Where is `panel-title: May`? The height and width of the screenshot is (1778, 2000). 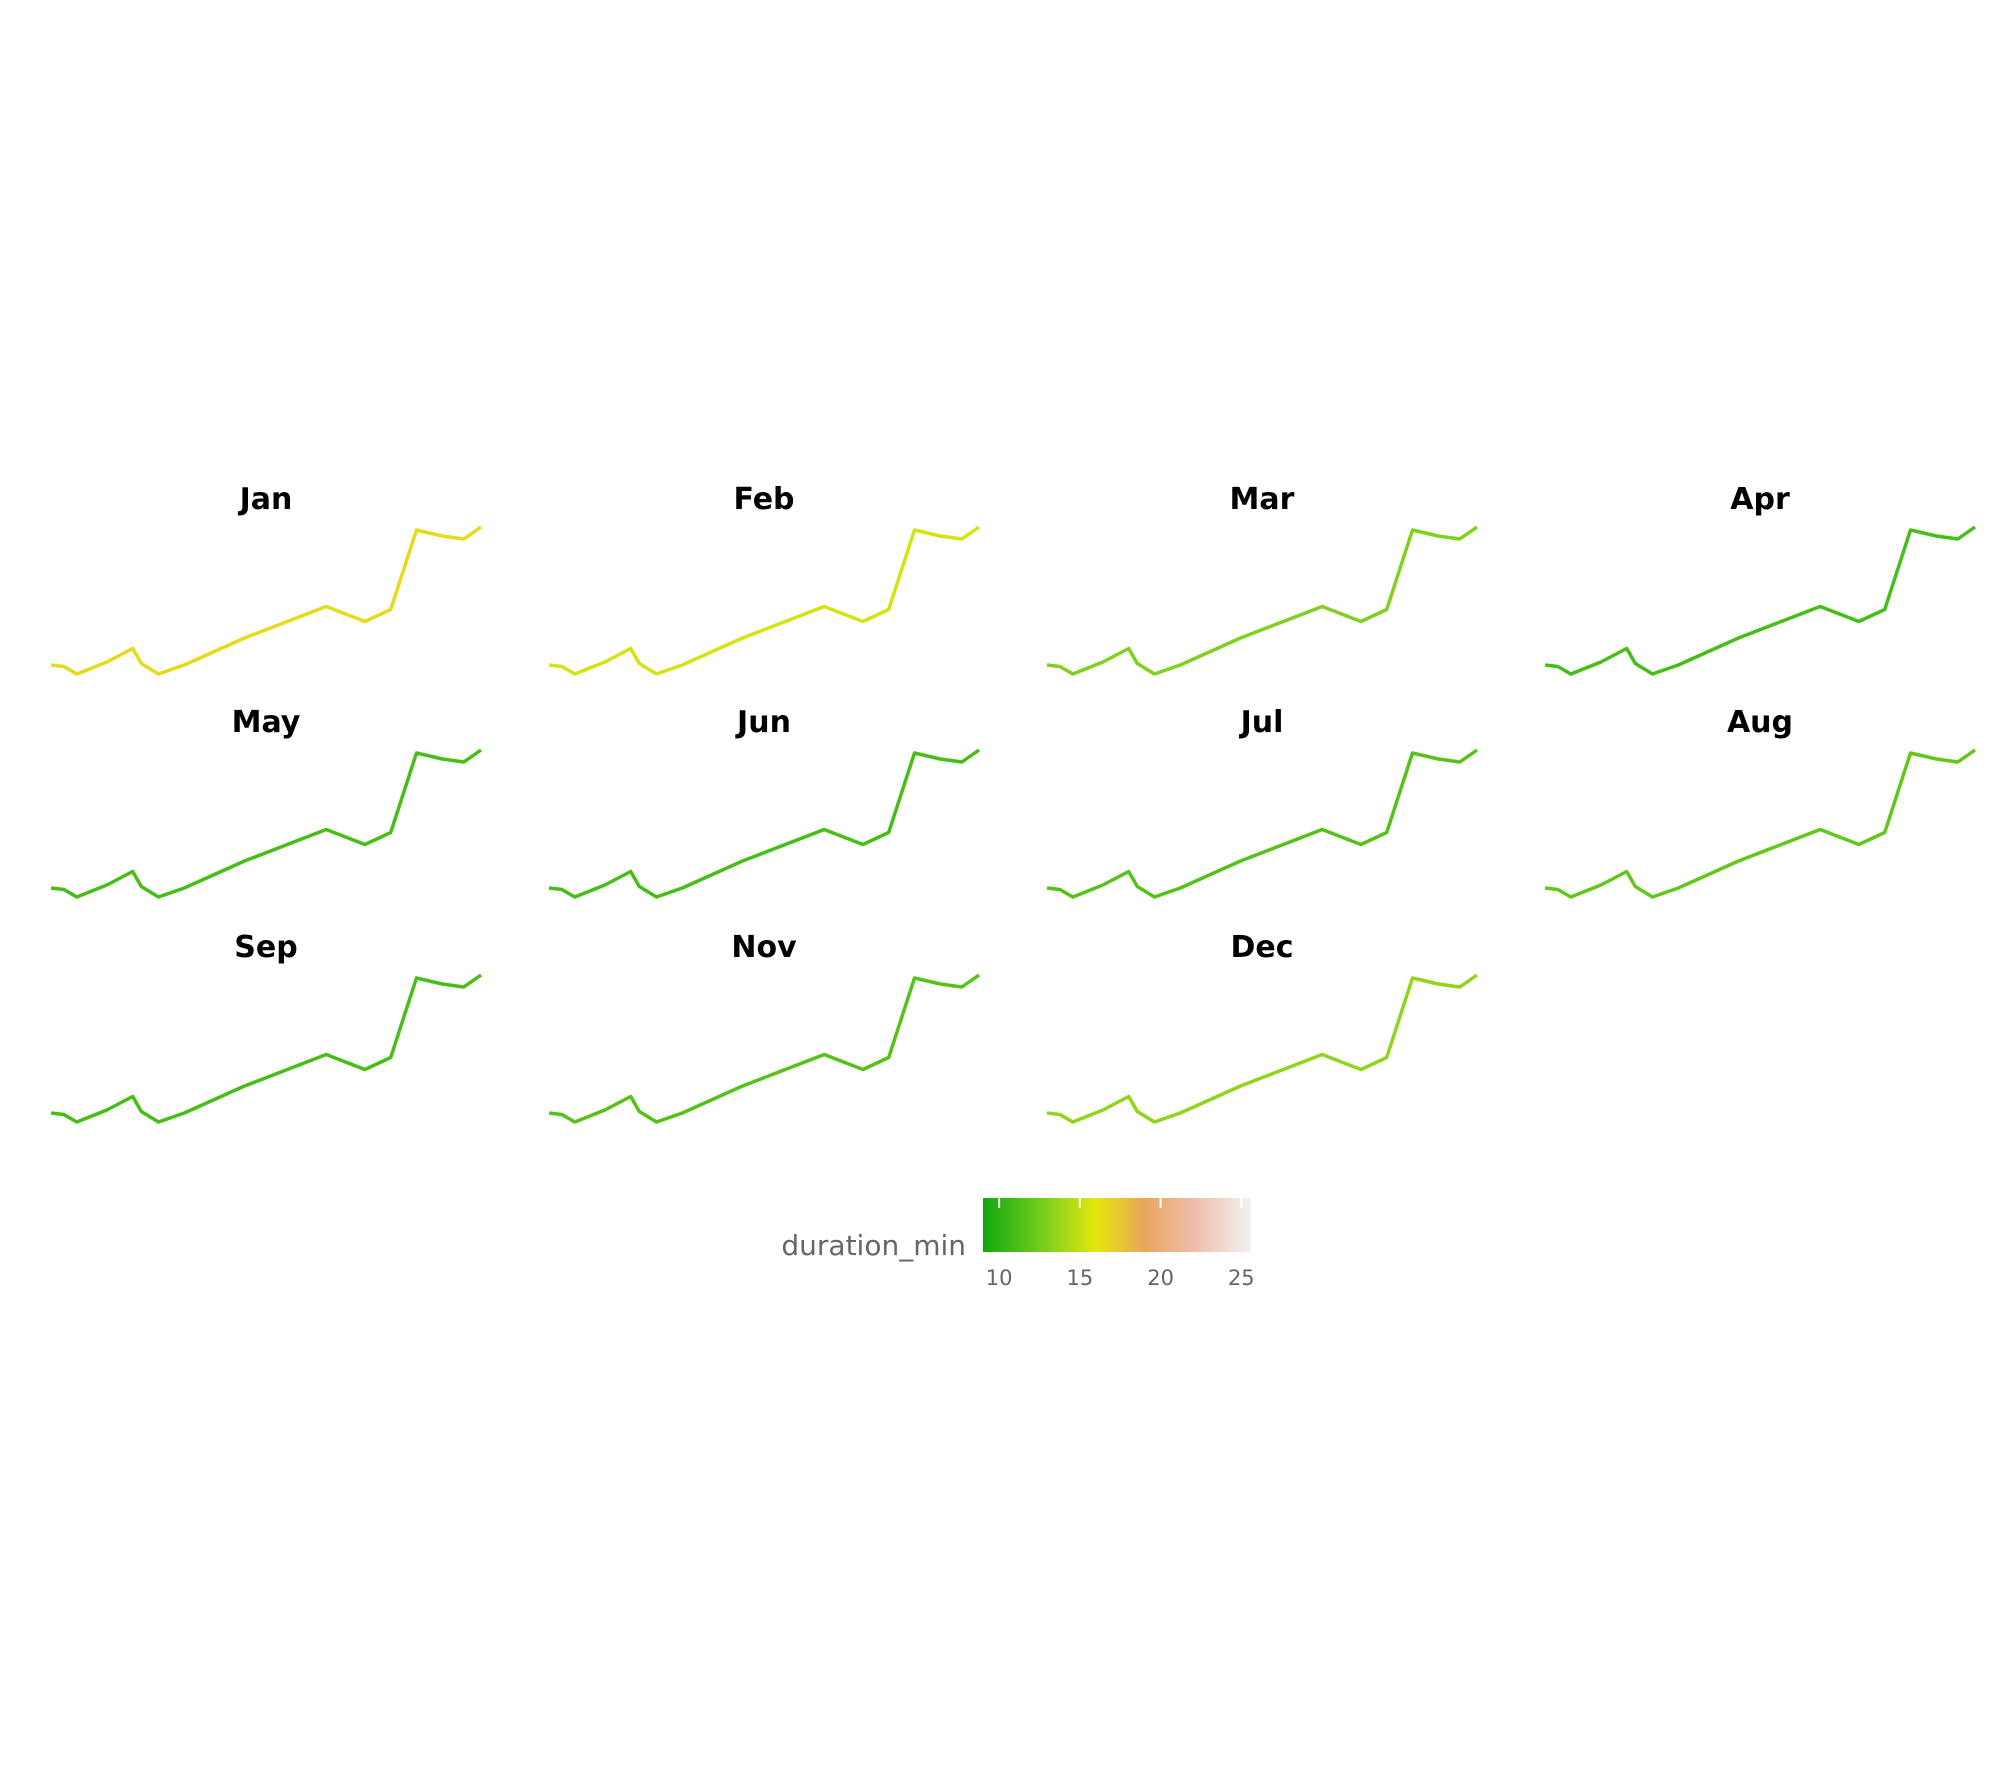 panel-title: May is located at coordinates (266, 722).